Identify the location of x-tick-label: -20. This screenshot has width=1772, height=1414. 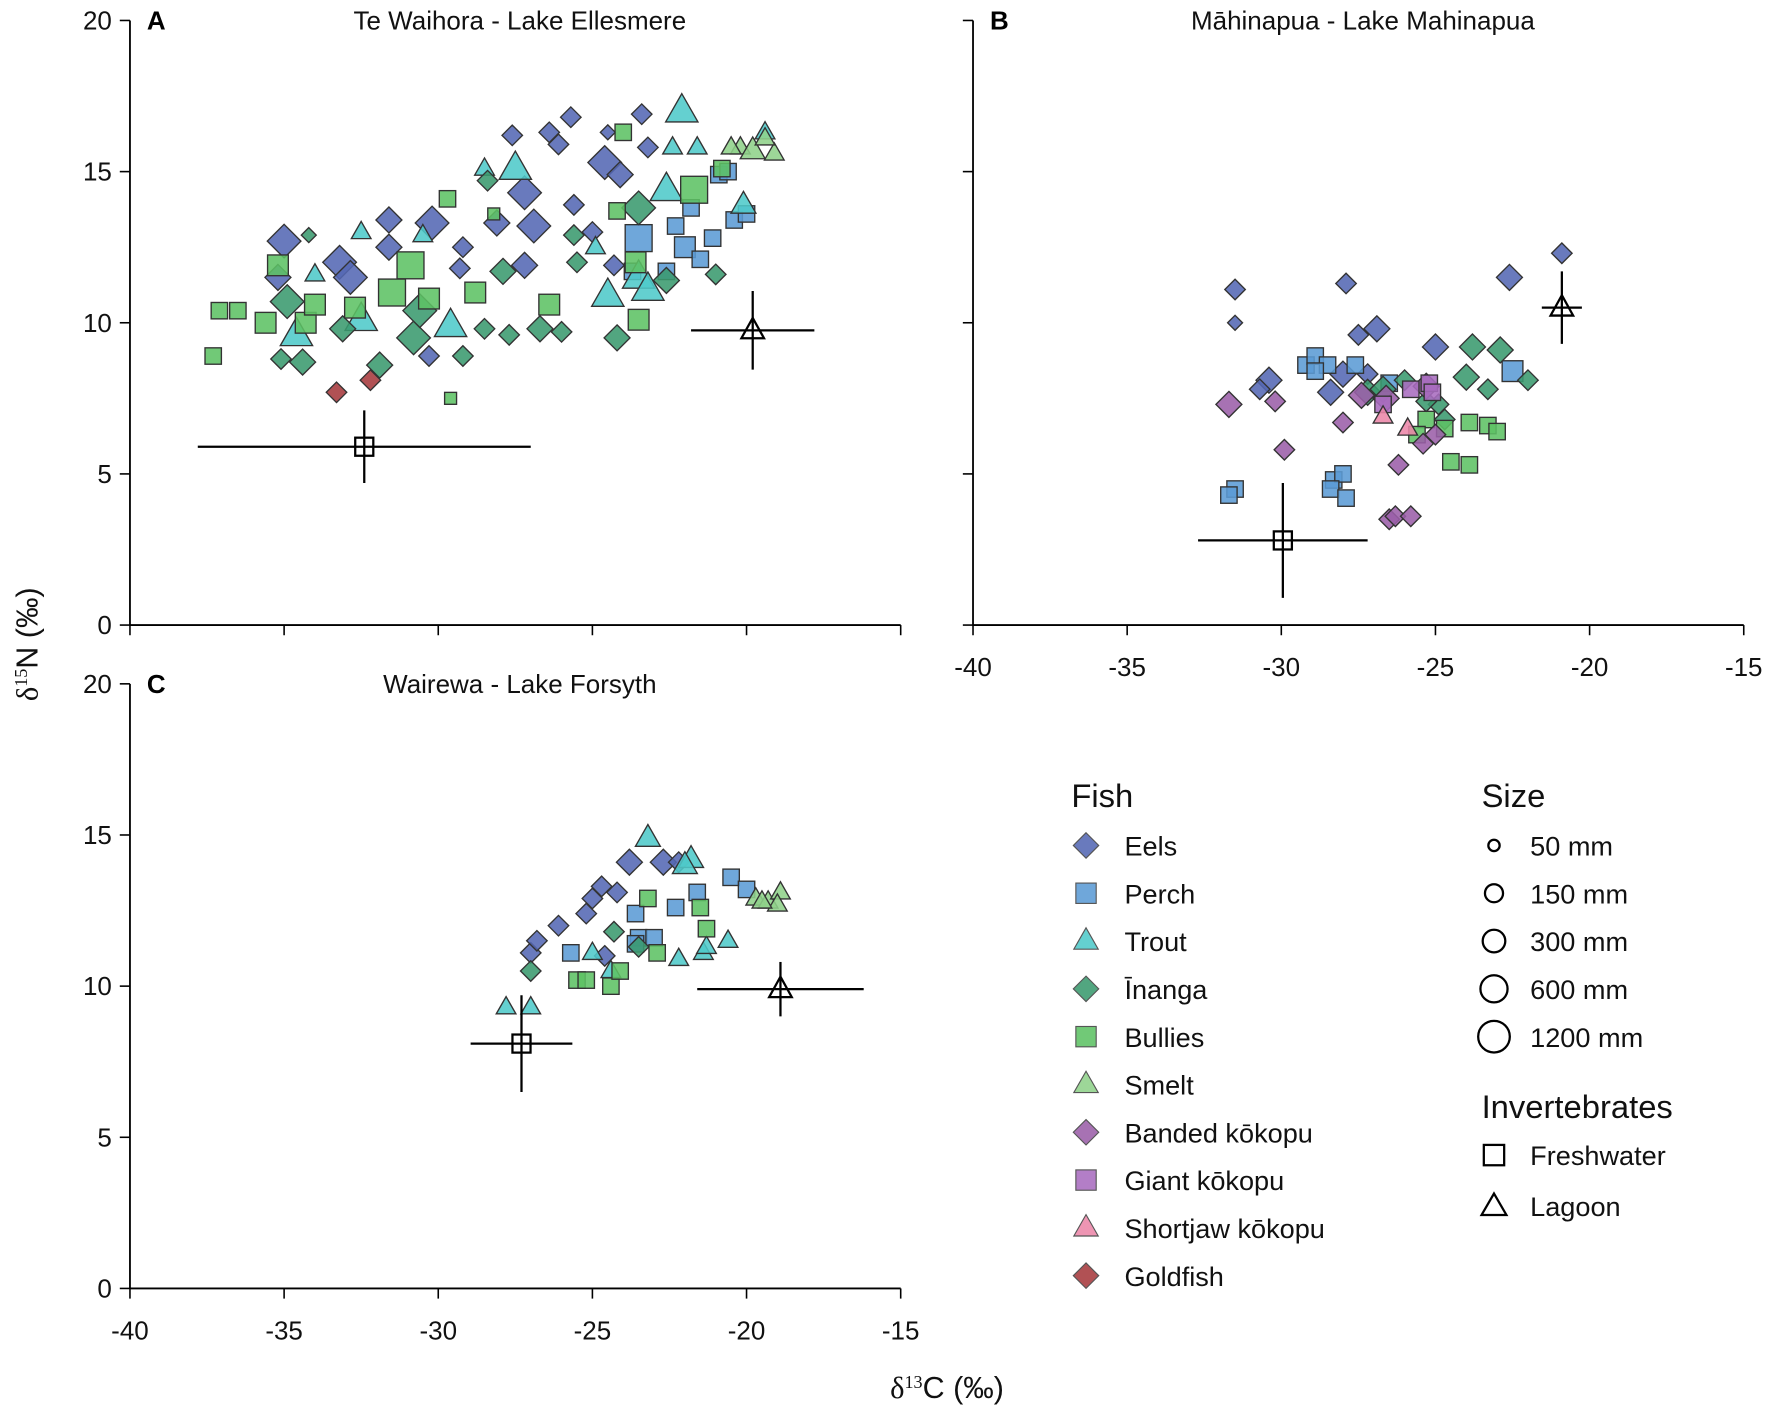
(747, 1330).